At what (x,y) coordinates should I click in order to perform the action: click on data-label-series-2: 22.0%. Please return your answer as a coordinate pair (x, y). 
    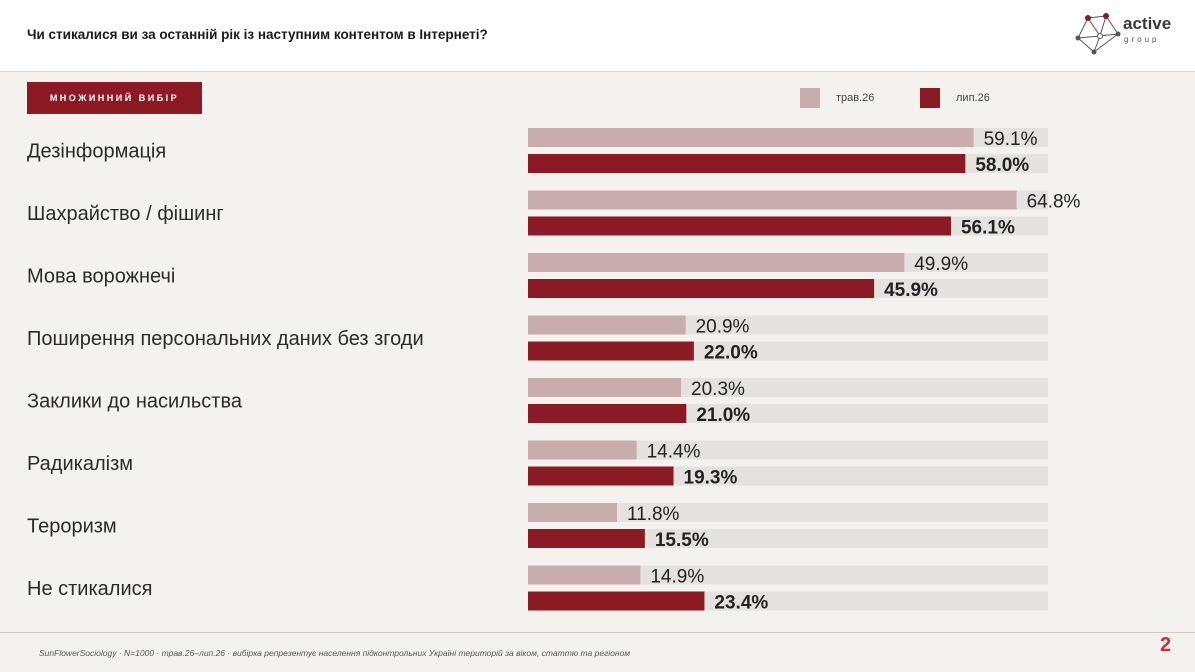
    Looking at the image, I should click on (731, 353).